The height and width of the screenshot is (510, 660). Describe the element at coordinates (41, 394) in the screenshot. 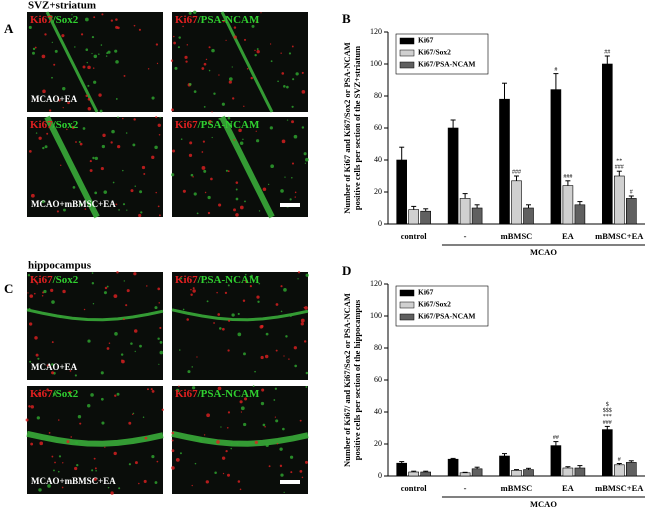

I see `stain-marker: Ki67` at that location.